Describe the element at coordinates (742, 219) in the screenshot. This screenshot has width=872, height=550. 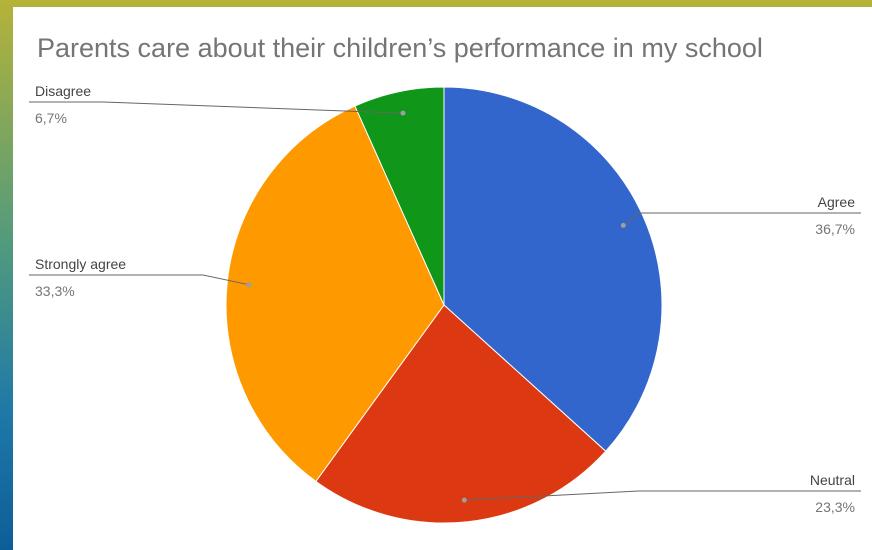
I see `callout-line-agree` at that location.